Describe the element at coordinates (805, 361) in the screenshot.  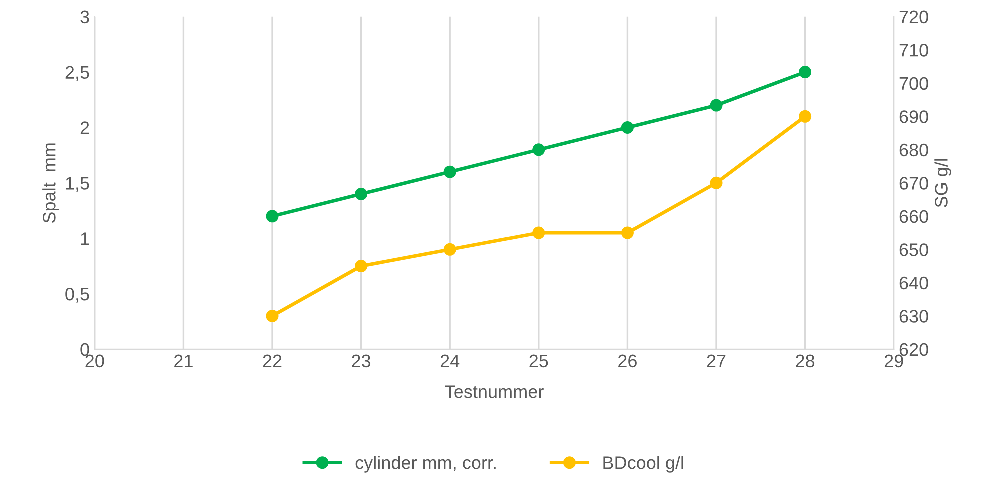
I see `x-tick-label: 28` at that location.